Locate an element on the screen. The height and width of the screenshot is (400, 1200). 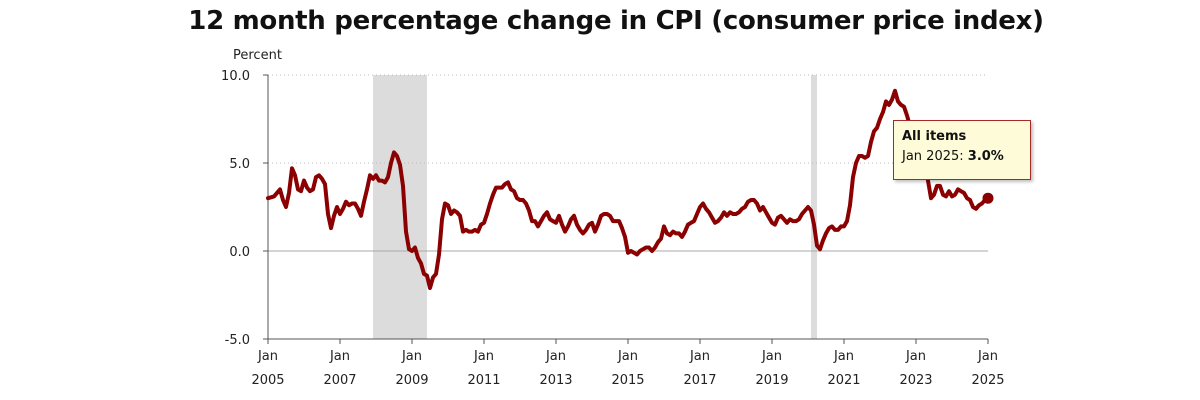
y-tick-label-0: 10.0 is located at coordinates (235, 76).